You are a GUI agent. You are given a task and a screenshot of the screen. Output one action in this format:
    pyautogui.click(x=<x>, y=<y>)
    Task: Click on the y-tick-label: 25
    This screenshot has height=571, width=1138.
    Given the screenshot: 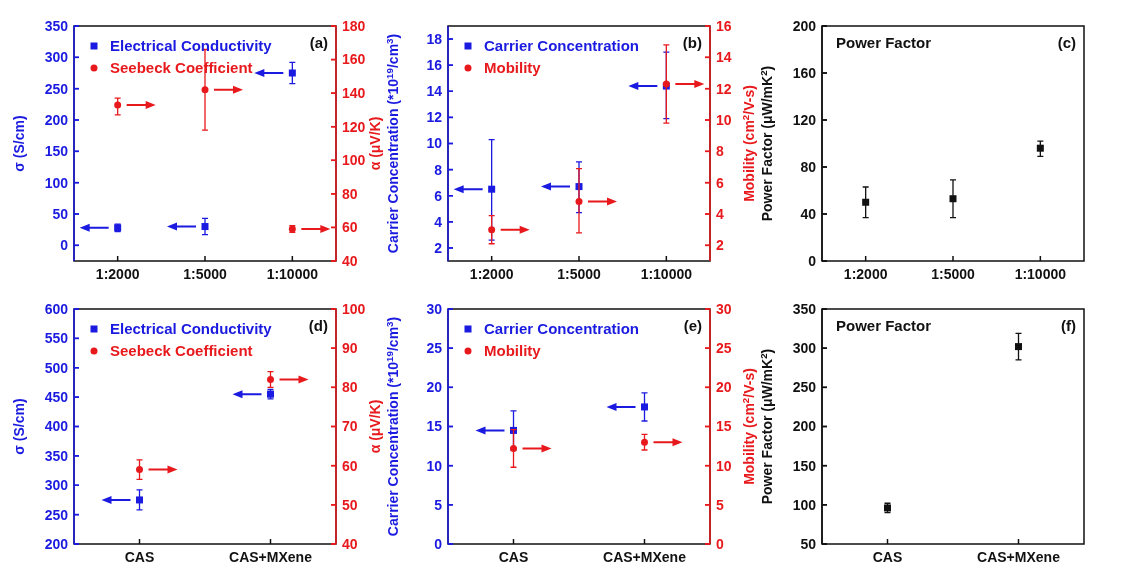 What is the action you would take?
    pyautogui.click(x=434, y=348)
    